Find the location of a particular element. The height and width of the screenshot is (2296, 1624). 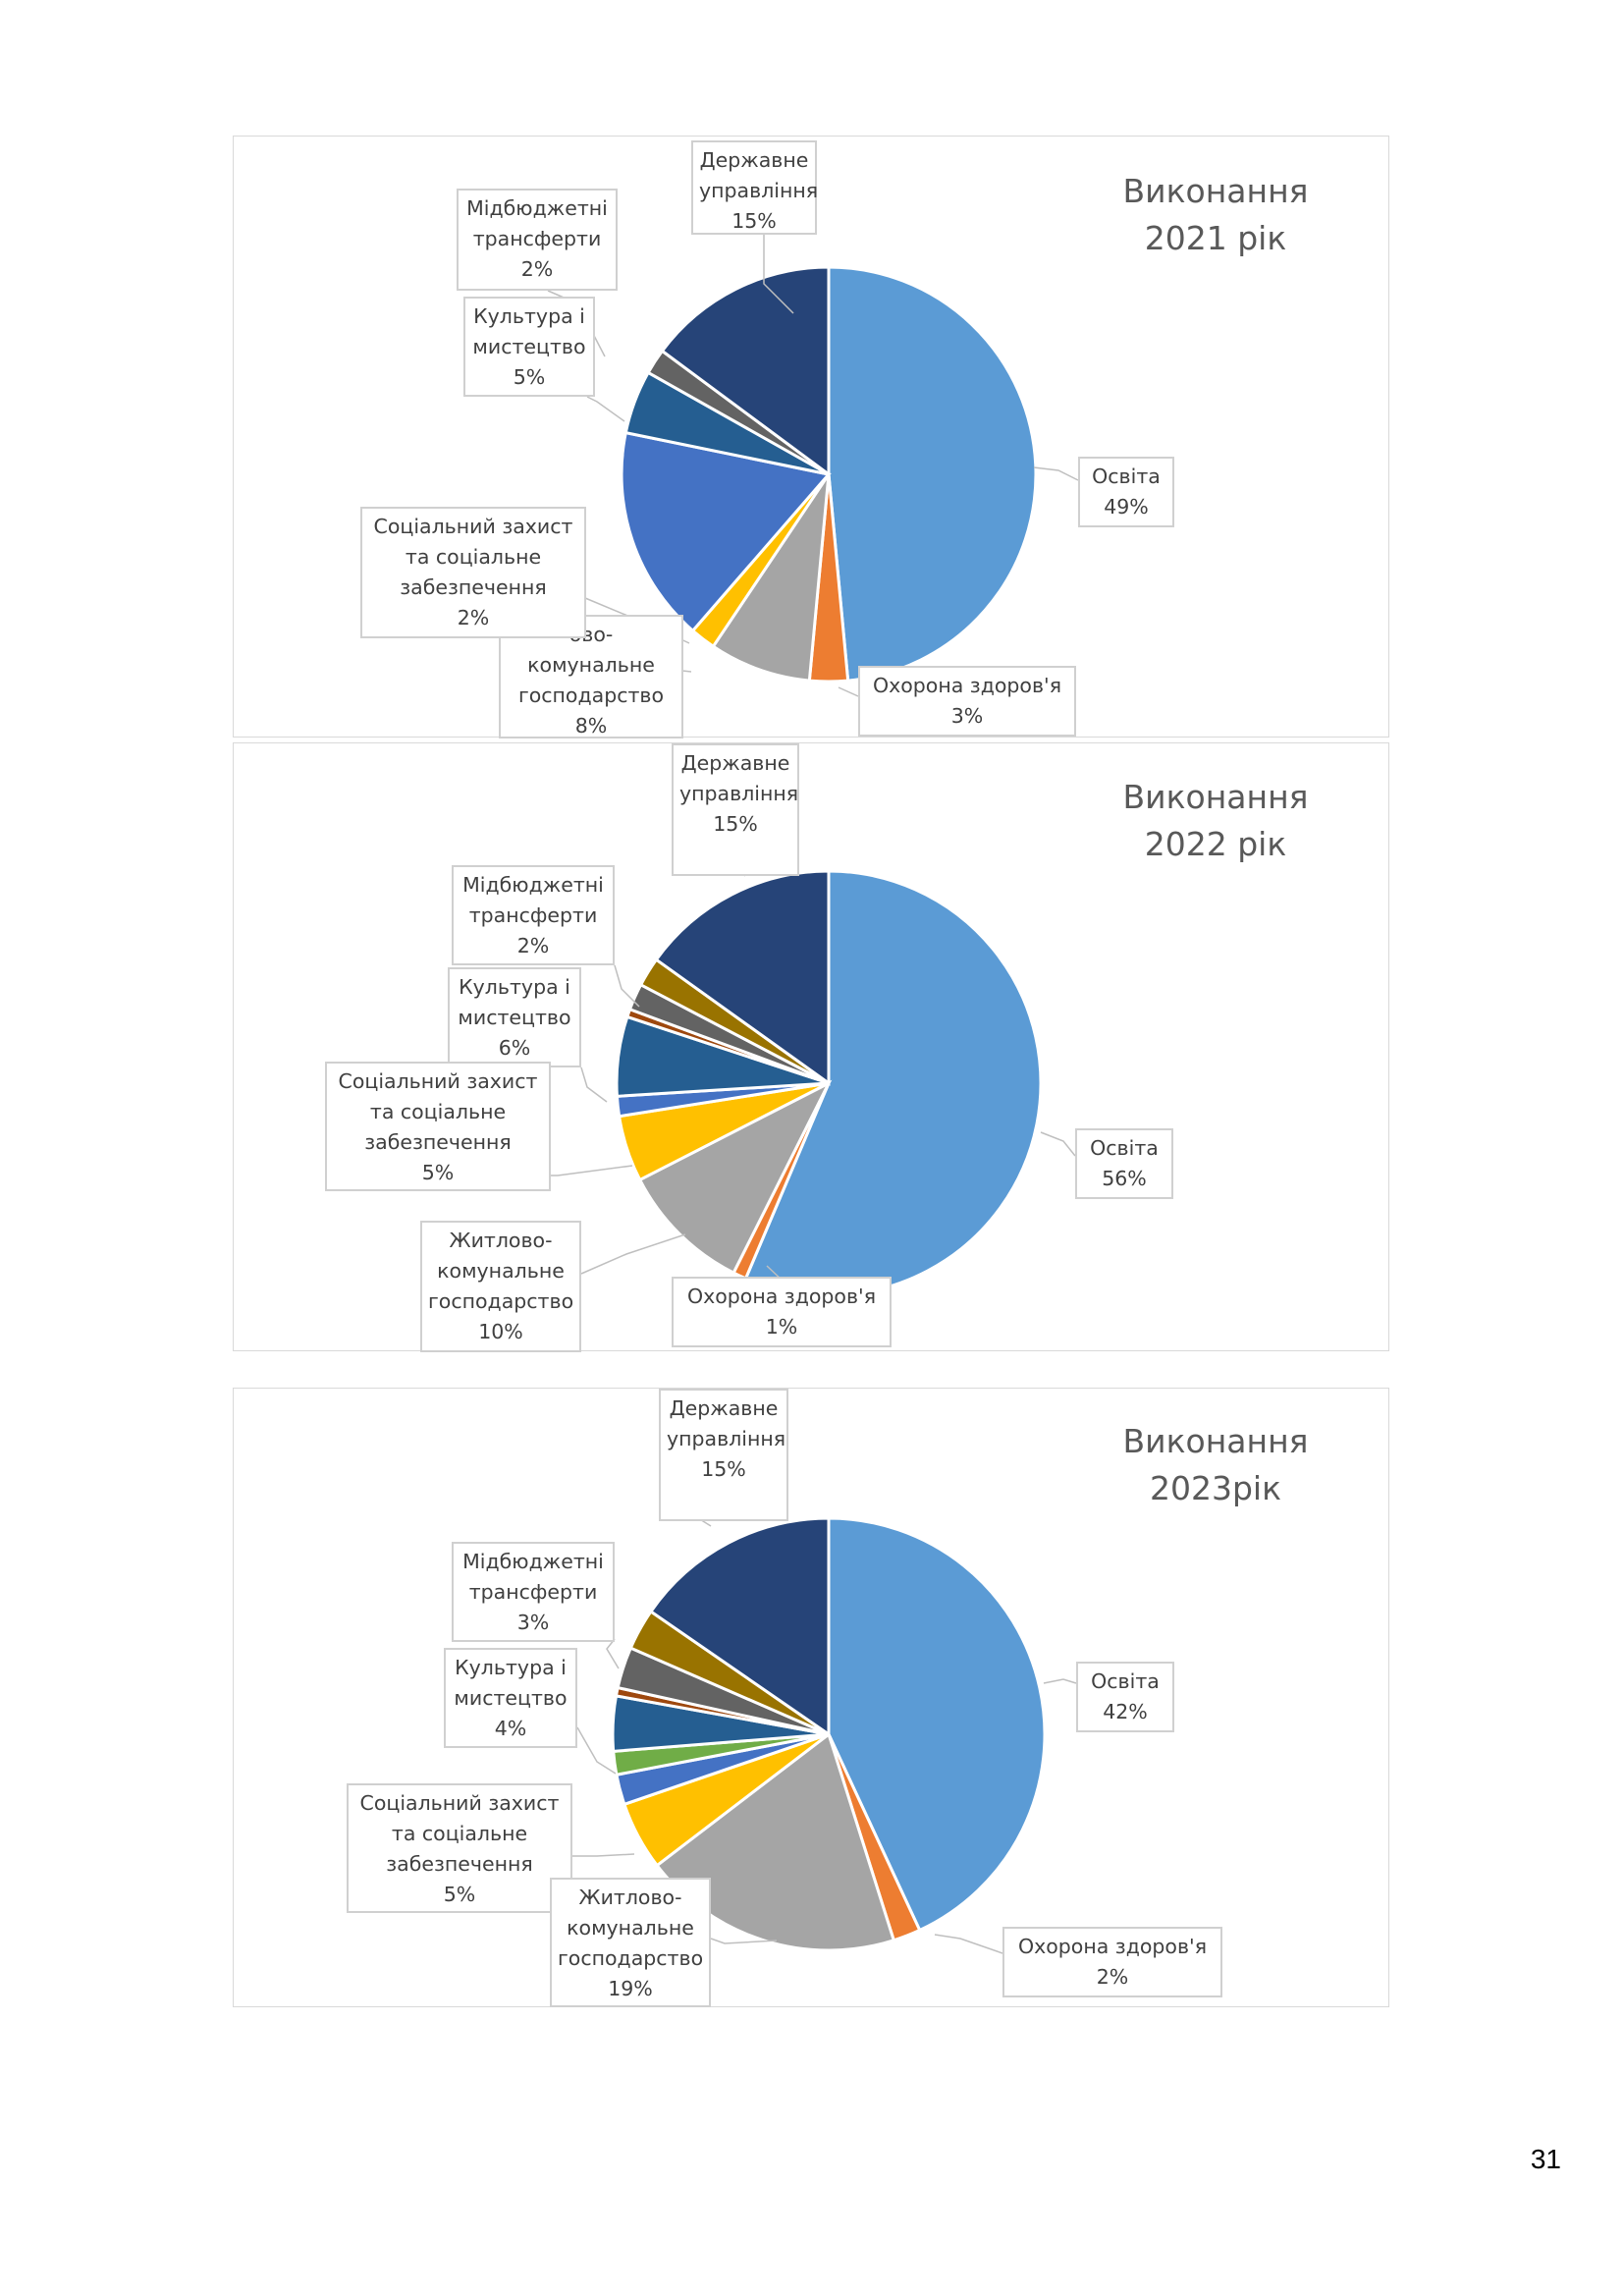

data-label-okhorona: Охорона здоров'я 1% is located at coordinates (782, 1312).